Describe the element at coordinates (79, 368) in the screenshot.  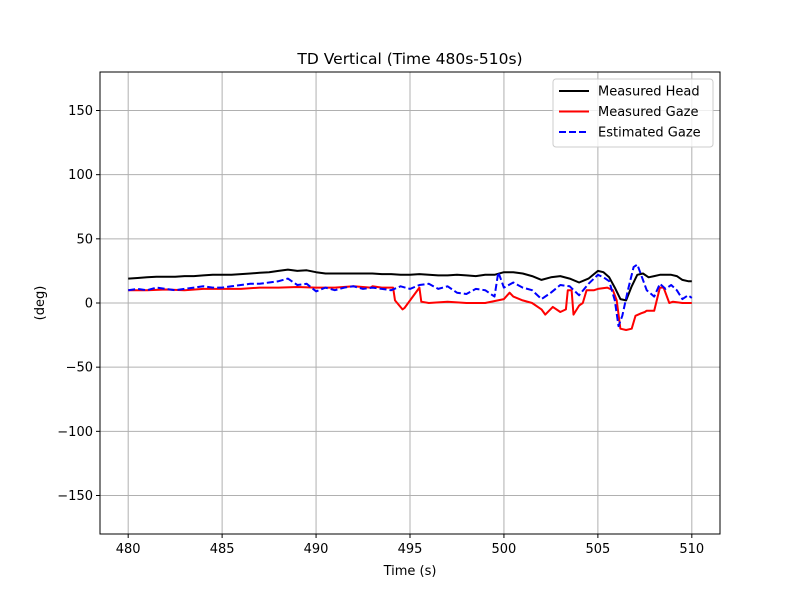
I see `y-tick-label: −50` at that location.